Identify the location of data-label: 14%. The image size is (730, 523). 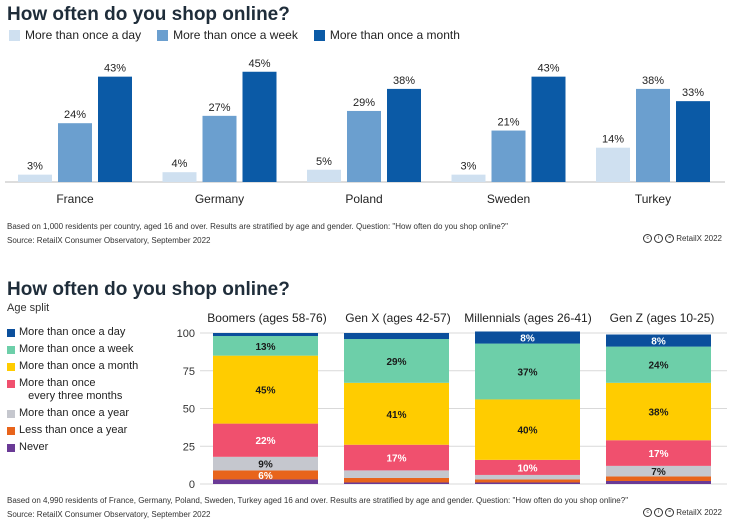
(613, 140).